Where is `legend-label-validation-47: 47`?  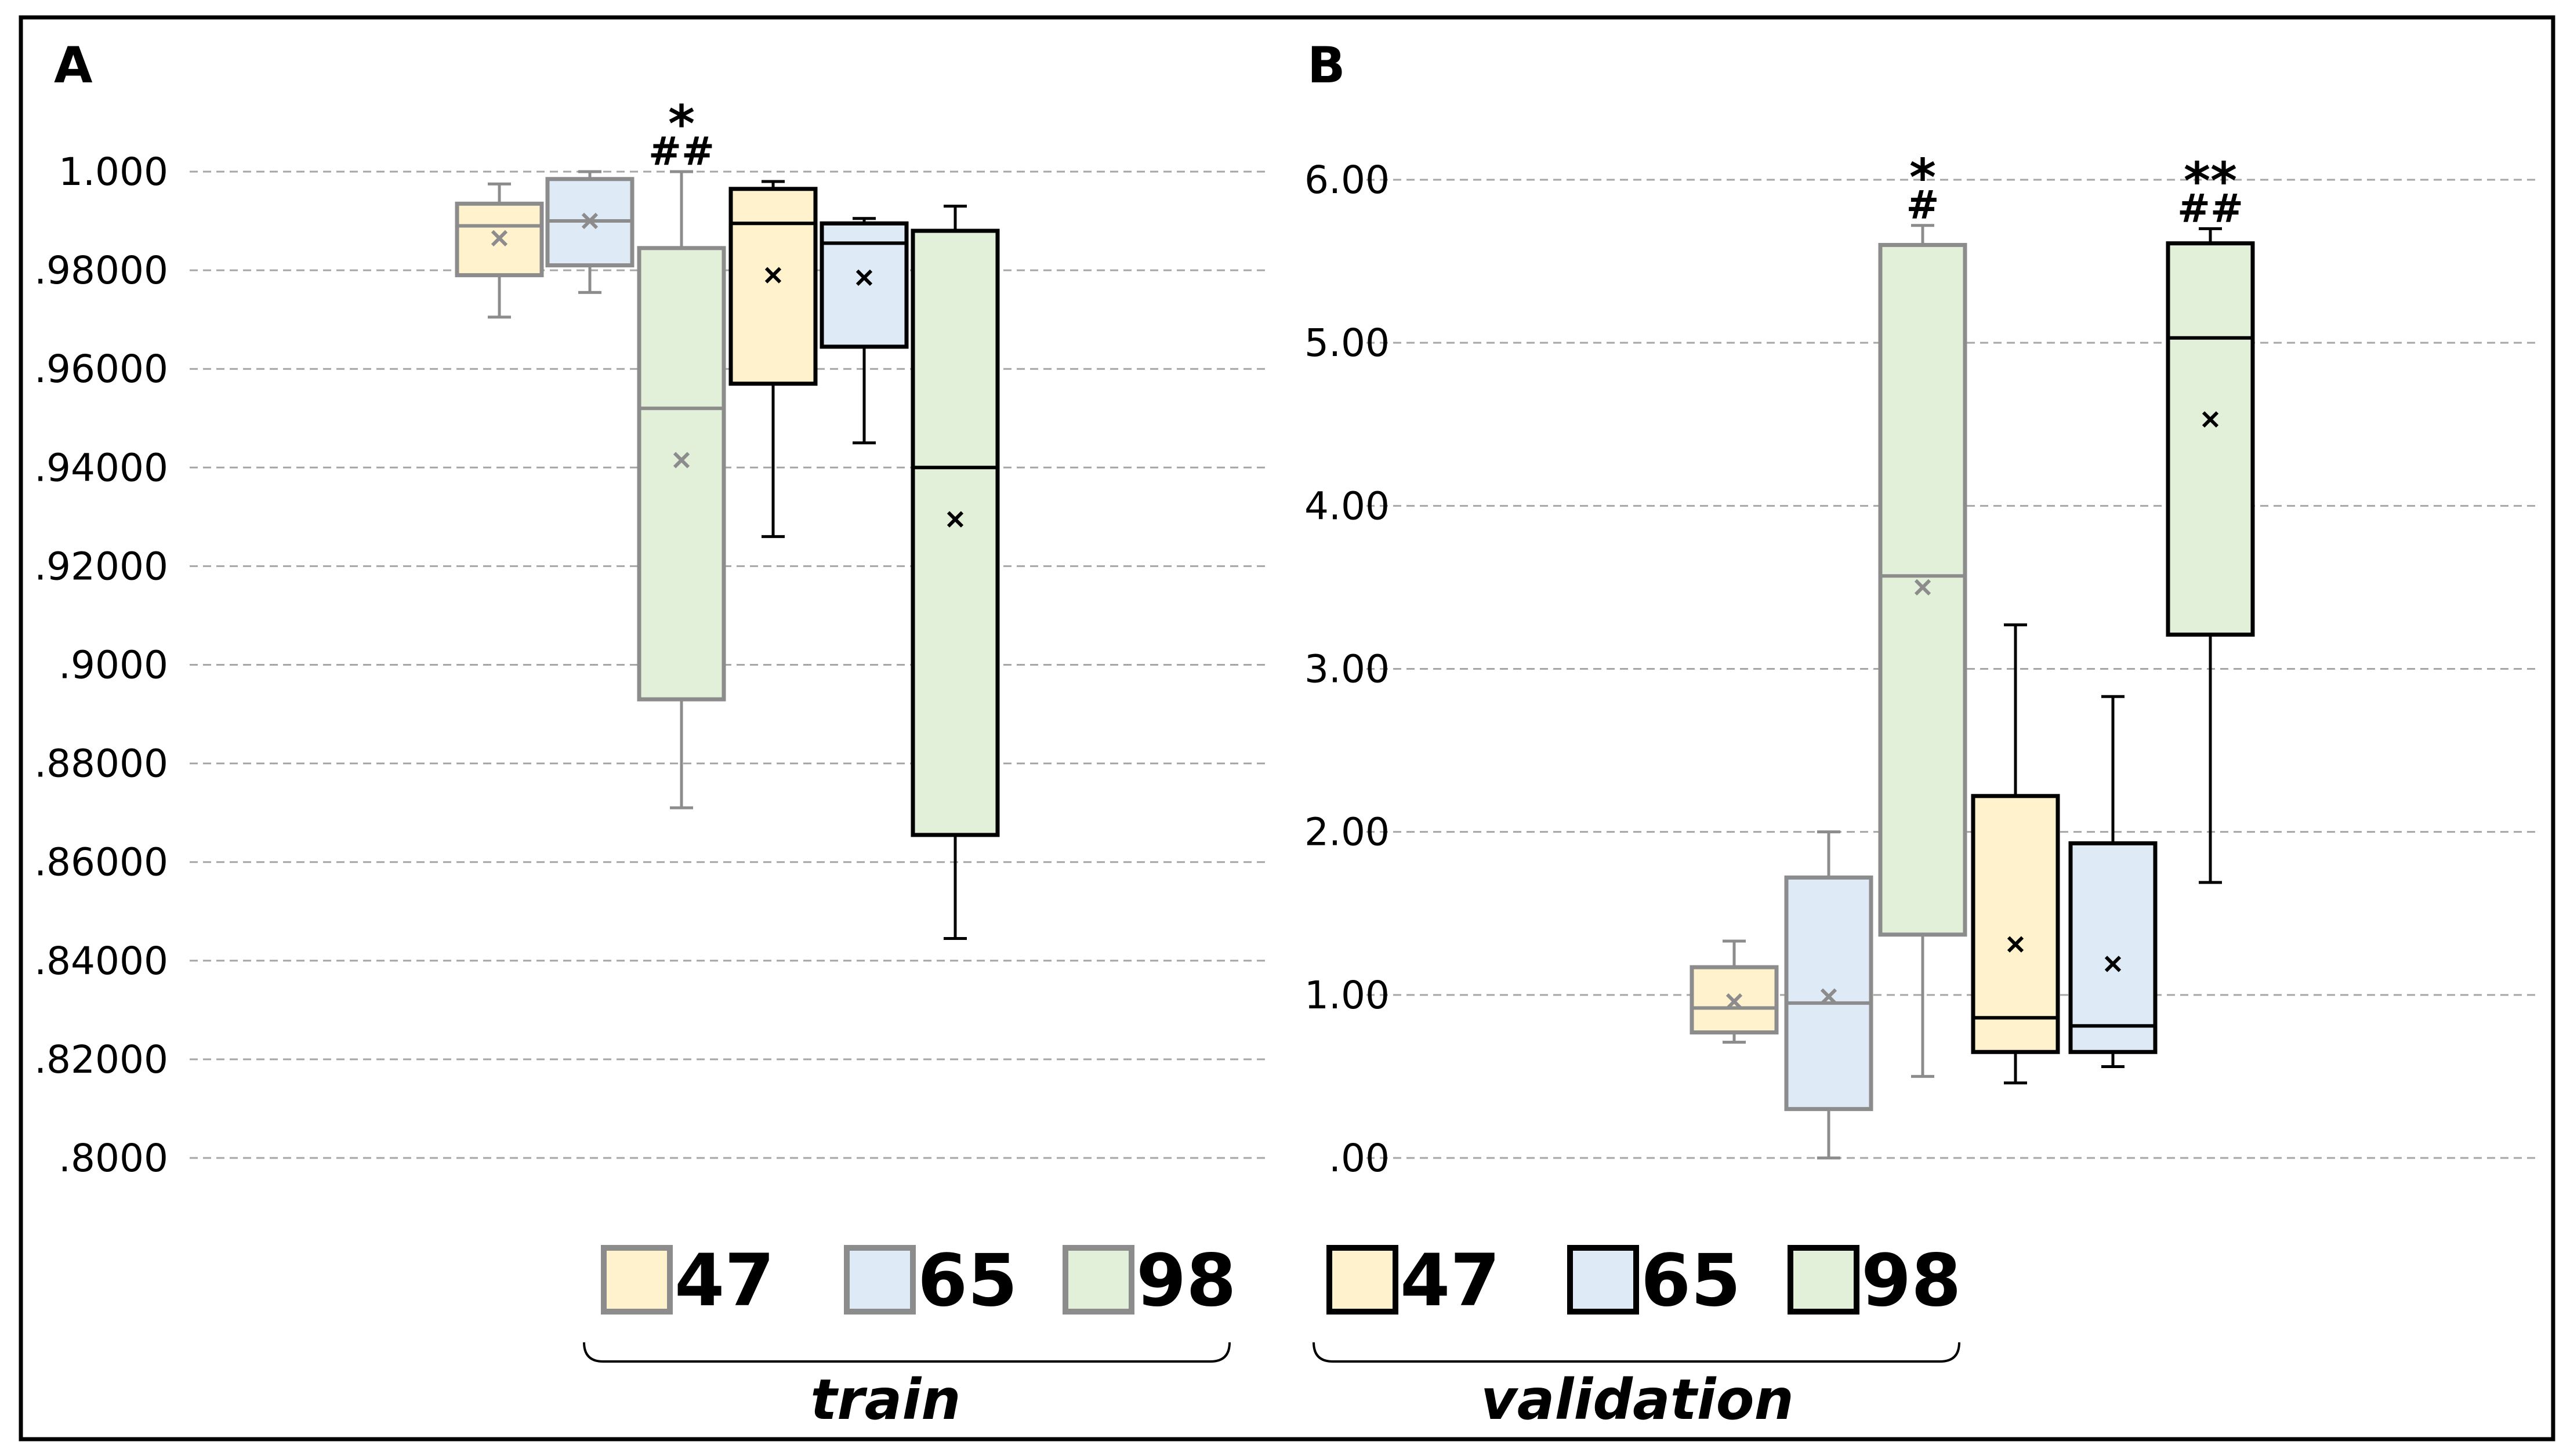
legend-label-validation-47: 47 is located at coordinates (1450, 1281).